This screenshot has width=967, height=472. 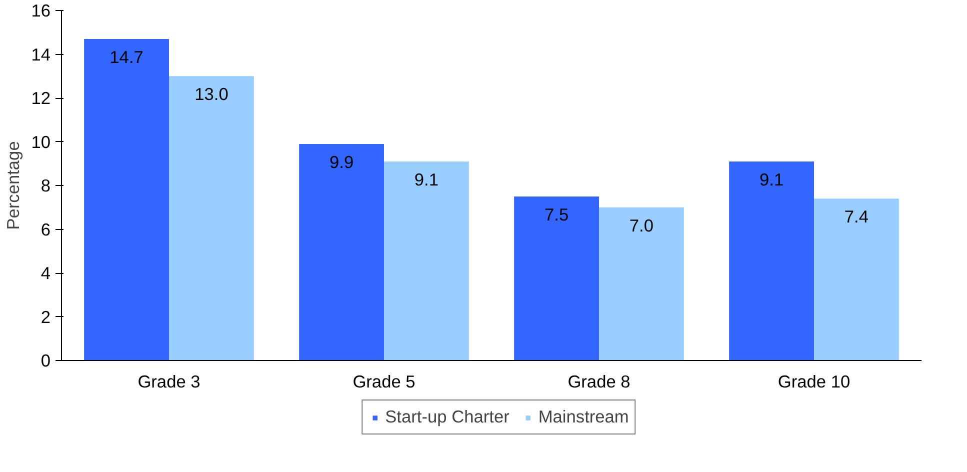 I want to click on x-tick-label: Grade 10, so click(x=814, y=382).